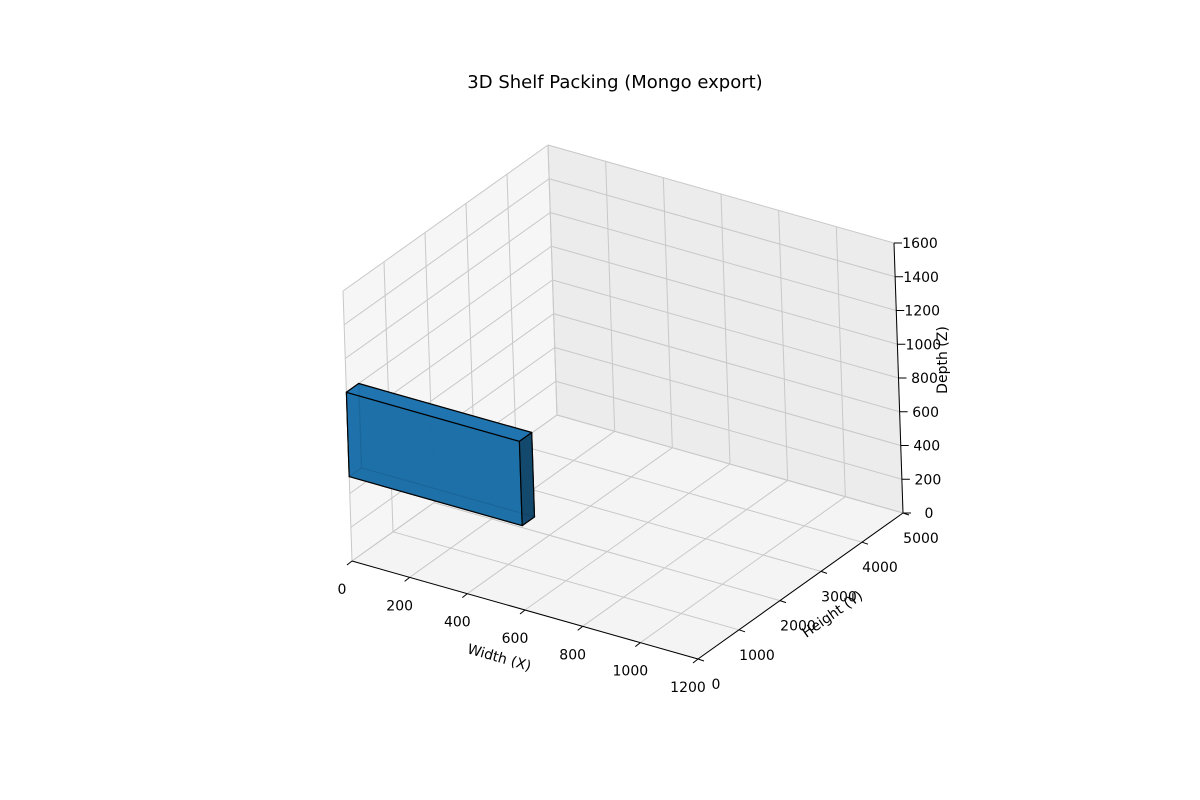  What do you see at coordinates (572, 655) in the screenshot?
I see `x-tick-label: 800` at bounding box center [572, 655].